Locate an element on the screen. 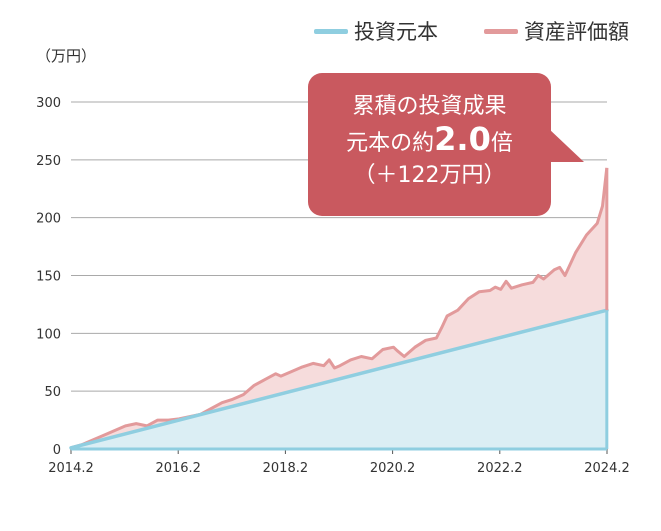  legend-item-asset: 資産評価額 is located at coordinates (556, 31).